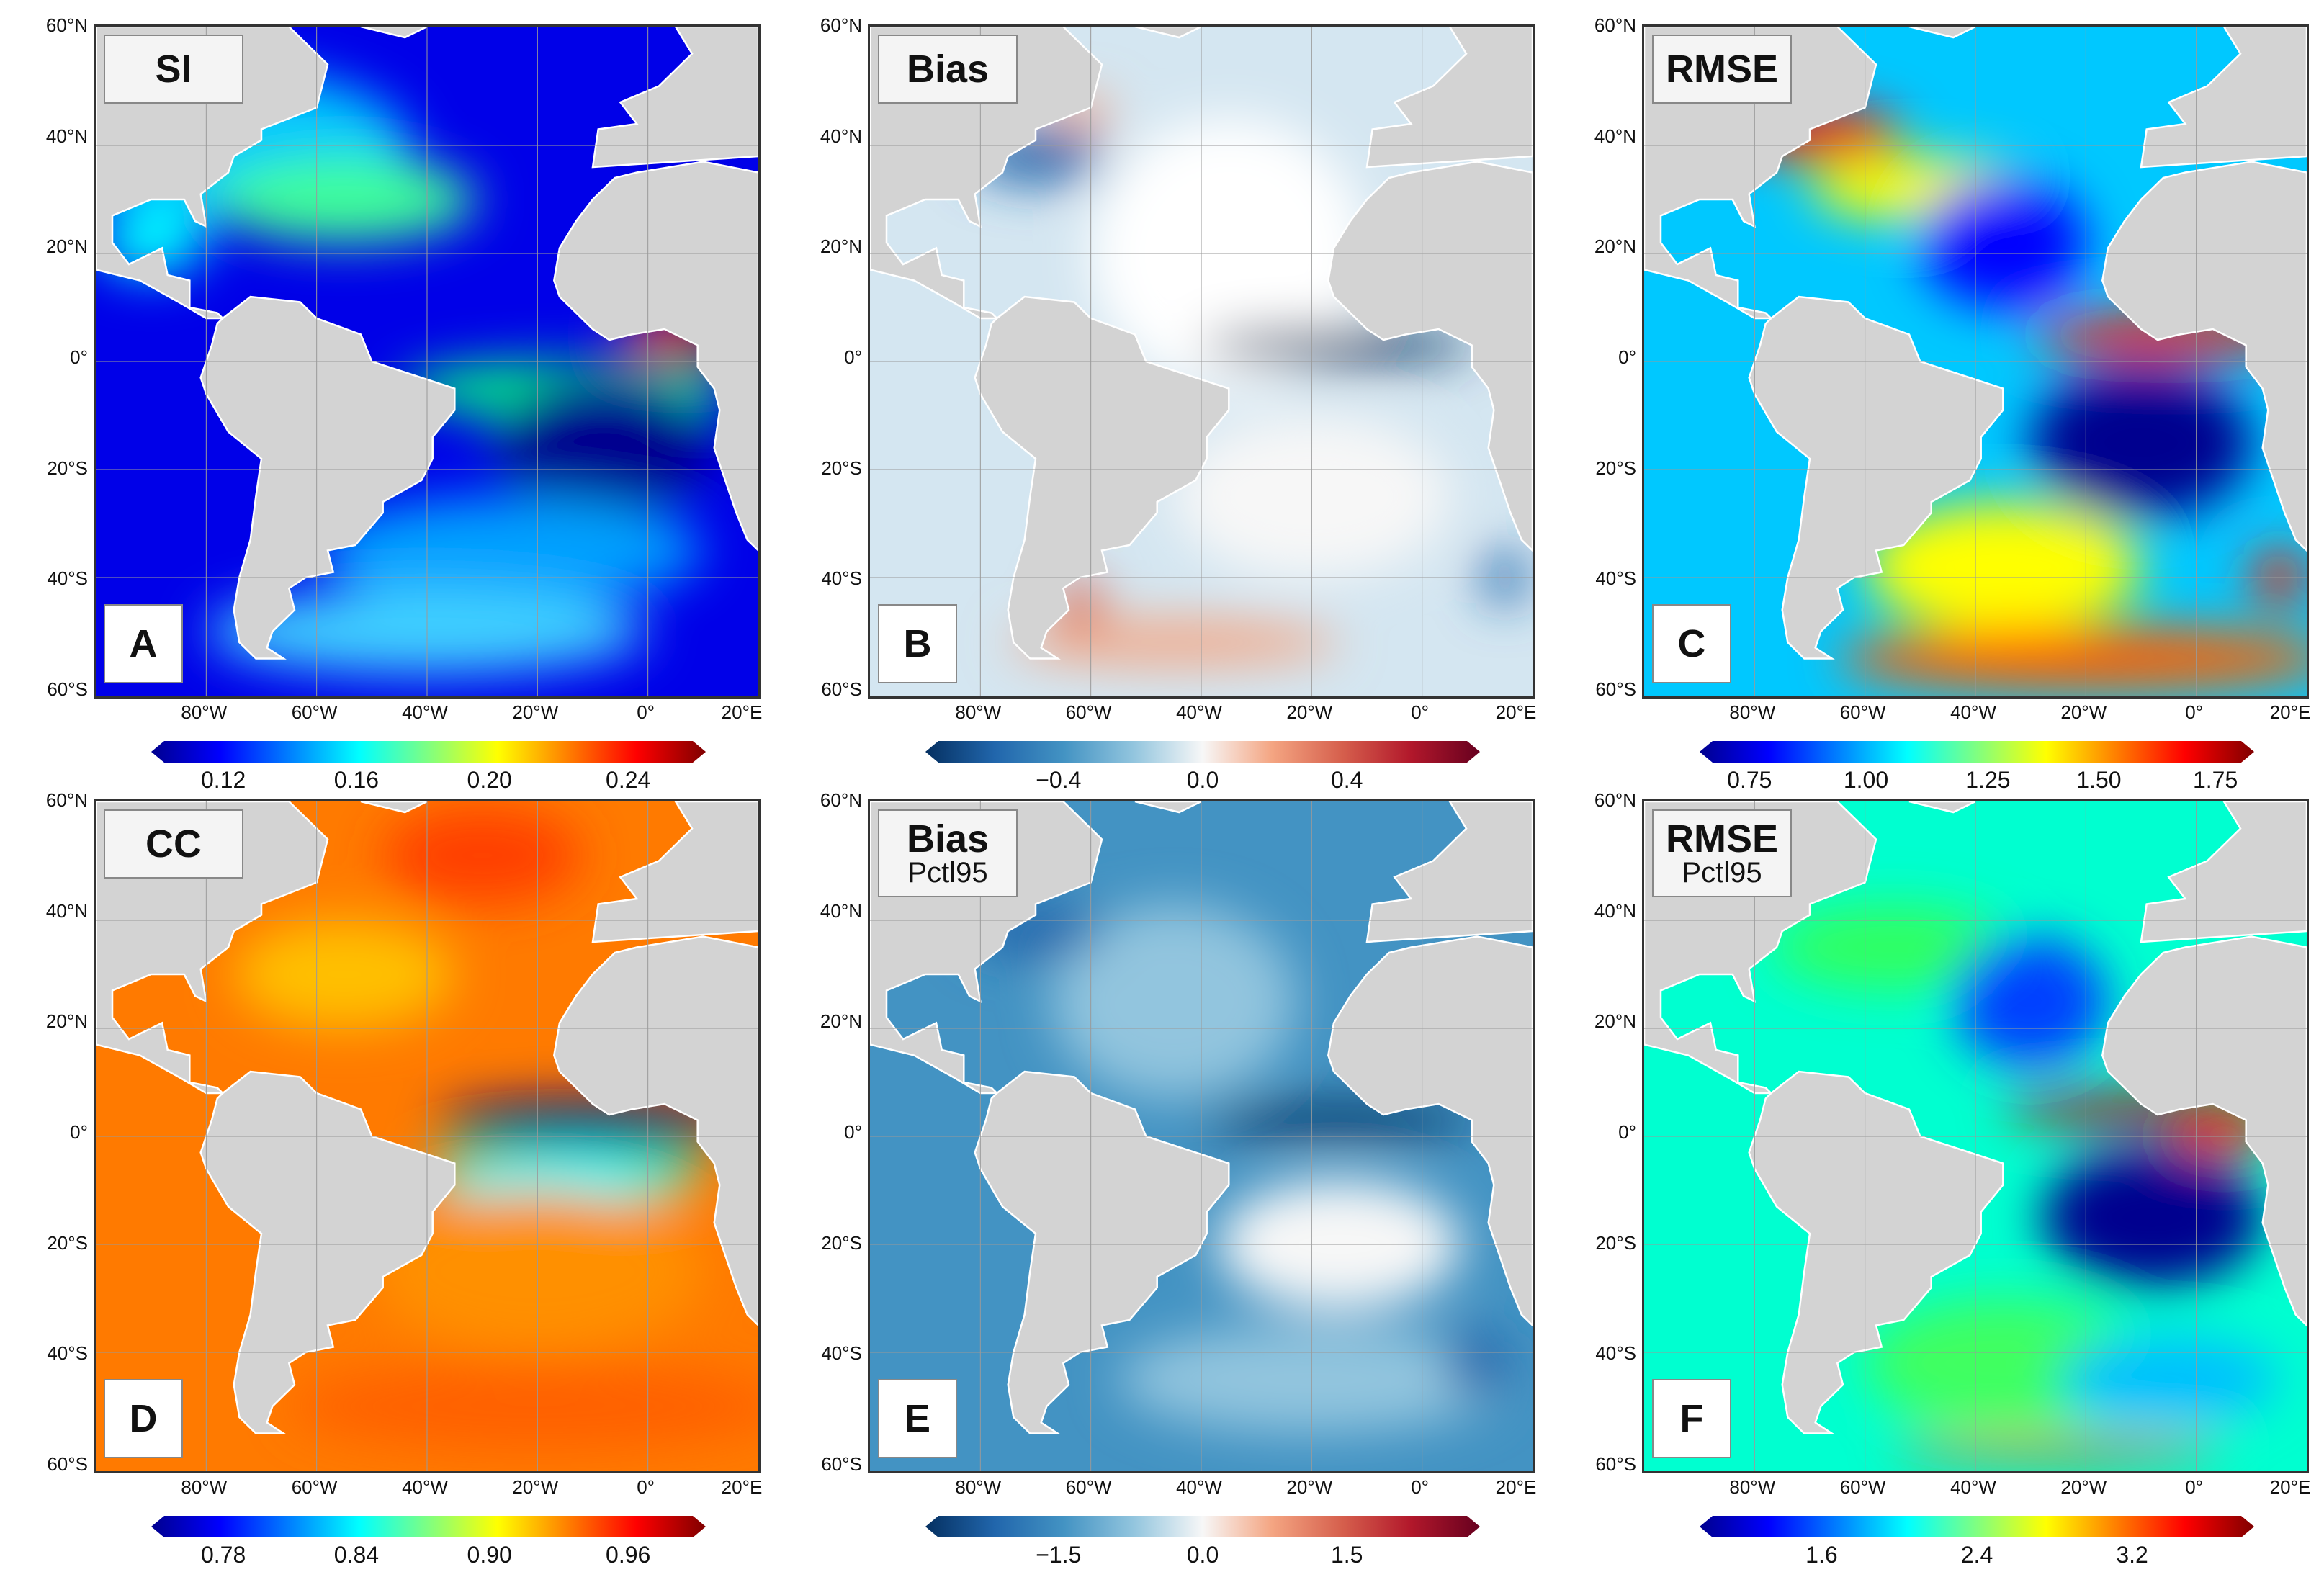 Image resolution: width=2324 pixels, height=1572 pixels. What do you see at coordinates (1059, 1555) in the screenshot?
I see `colorbar-tick-label: −1.5` at bounding box center [1059, 1555].